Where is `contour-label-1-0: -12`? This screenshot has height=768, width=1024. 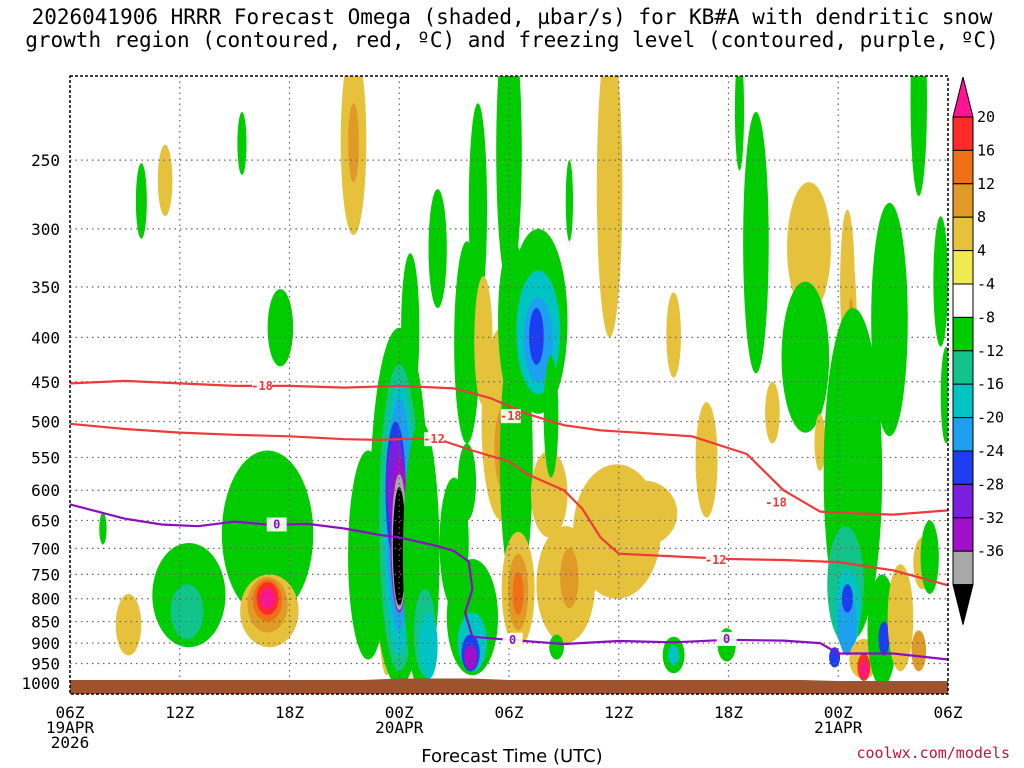
contour-label-1-0: -12 is located at coordinates (434, 439).